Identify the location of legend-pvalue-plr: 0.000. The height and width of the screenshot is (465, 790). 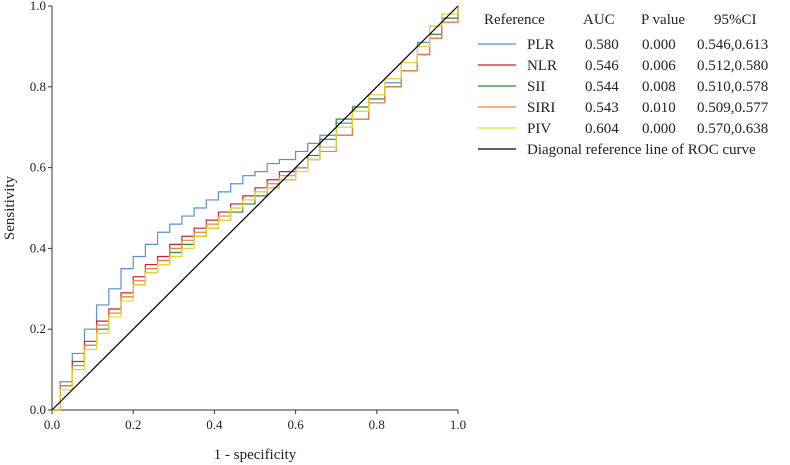
(659, 45).